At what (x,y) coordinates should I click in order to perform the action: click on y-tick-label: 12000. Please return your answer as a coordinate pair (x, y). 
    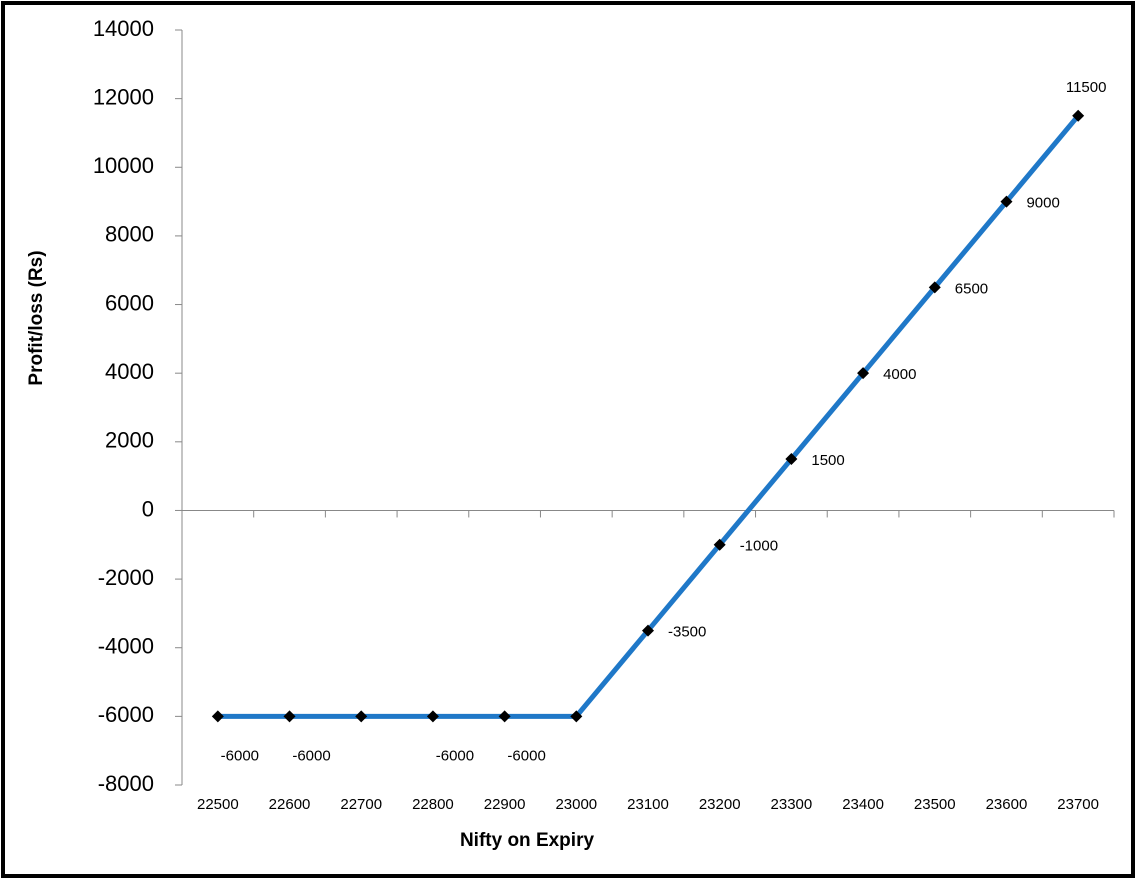
    Looking at the image, I should click on (123, 96).